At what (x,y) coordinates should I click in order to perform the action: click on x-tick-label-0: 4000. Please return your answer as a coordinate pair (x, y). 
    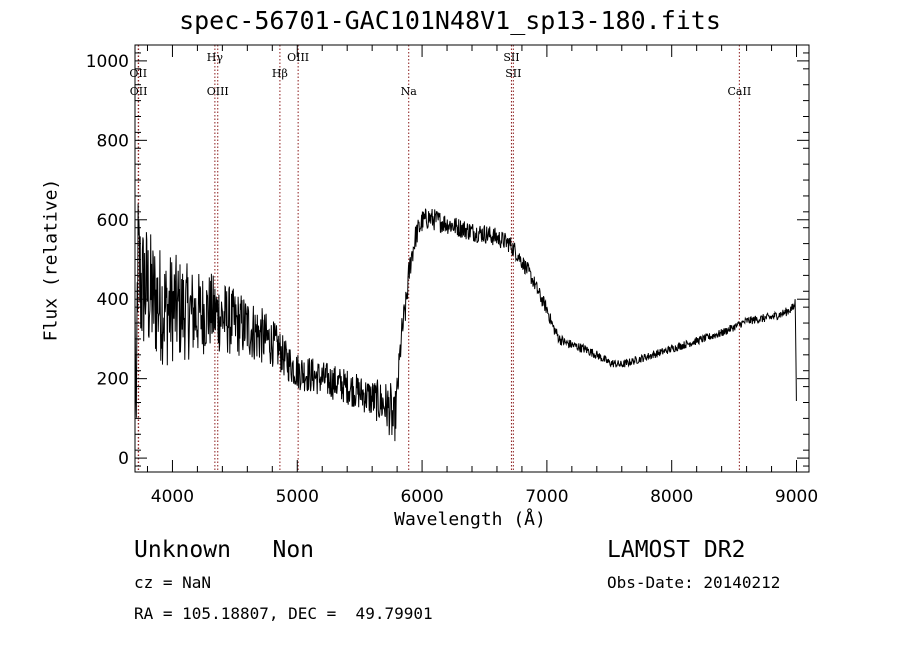
    Looking at the image, I should click on (172, 497).